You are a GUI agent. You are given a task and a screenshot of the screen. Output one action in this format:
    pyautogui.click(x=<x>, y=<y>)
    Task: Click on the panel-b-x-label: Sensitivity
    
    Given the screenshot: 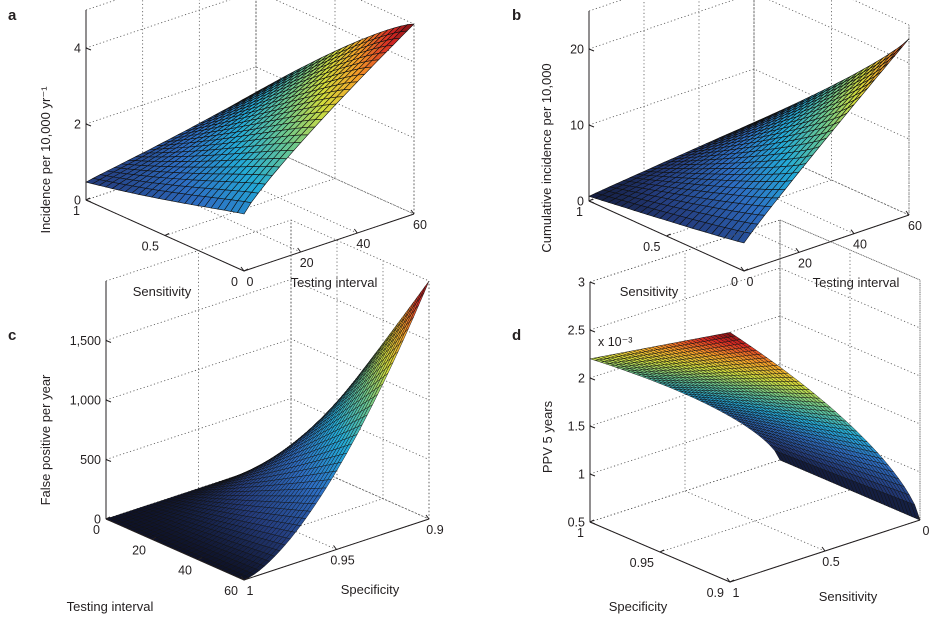 What is the action you would take?
    pyautogui.click(x=649, y=291)
    